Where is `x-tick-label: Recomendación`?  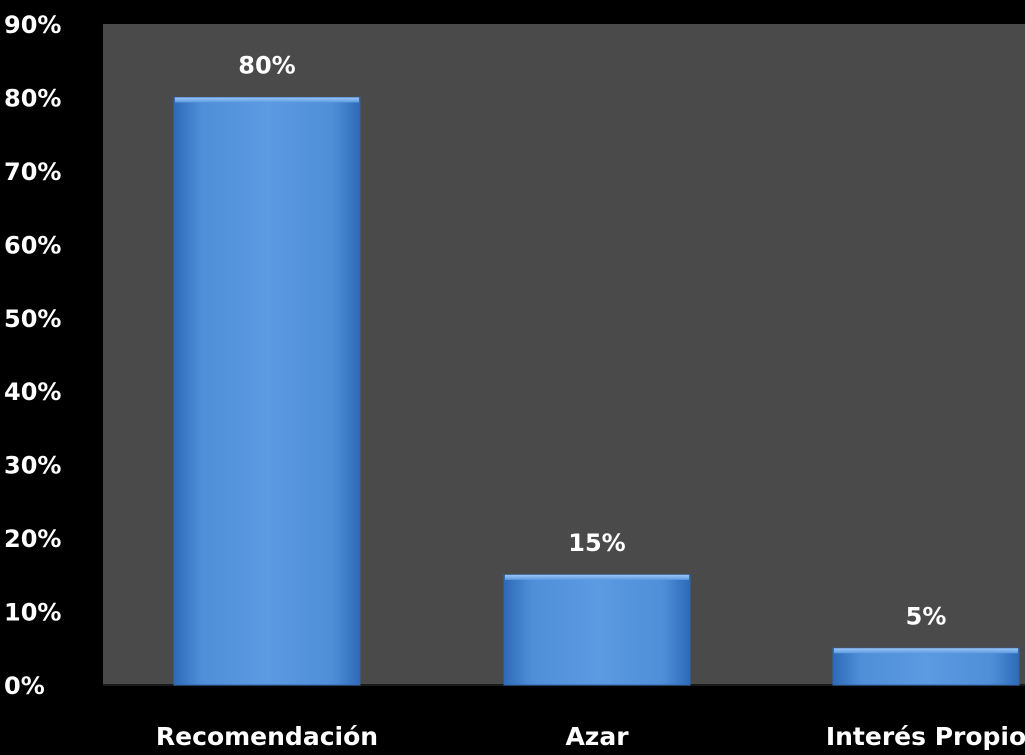
x-tick-label: Recomendación is located at coordinates (267, 736).